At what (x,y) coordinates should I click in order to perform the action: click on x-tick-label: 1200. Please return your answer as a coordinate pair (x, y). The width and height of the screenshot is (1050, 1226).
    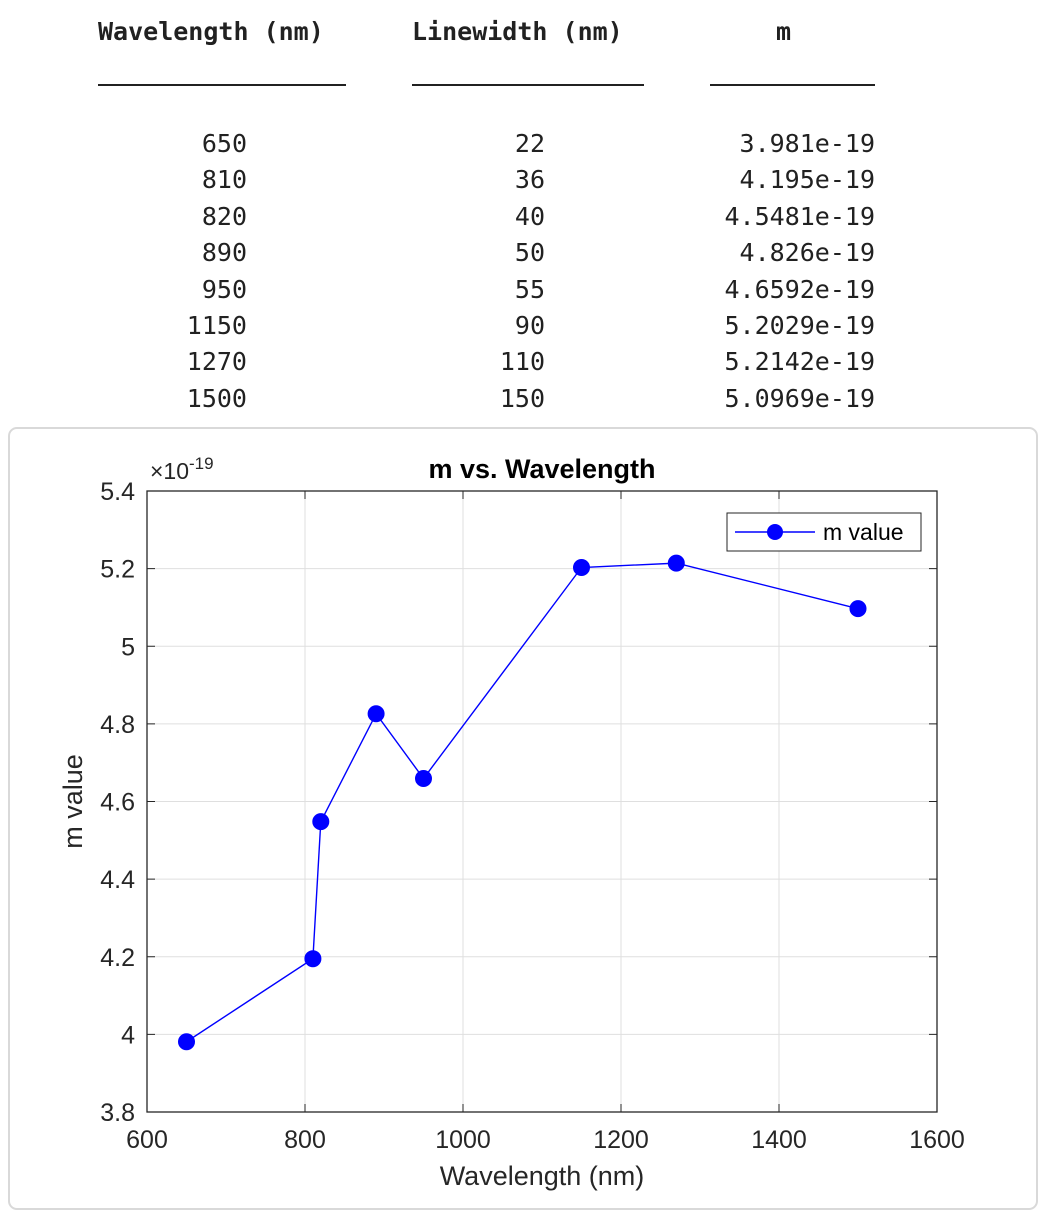
    Looking at the image, I should click on (621, 1140).